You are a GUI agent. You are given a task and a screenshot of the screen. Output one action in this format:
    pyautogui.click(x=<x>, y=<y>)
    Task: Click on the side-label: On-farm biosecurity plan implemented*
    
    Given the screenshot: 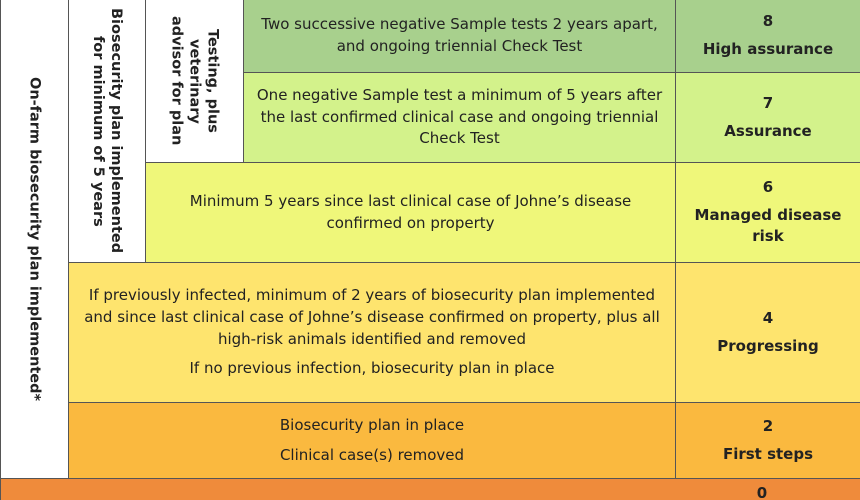 What is the action you would take?
    pyautogui.click(x=34, y=239)
    